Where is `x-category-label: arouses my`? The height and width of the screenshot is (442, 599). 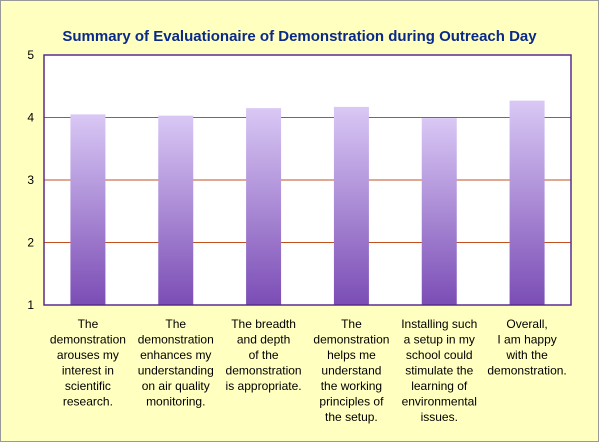
x-category-label: arouses my is located at coordinates (88, 355).